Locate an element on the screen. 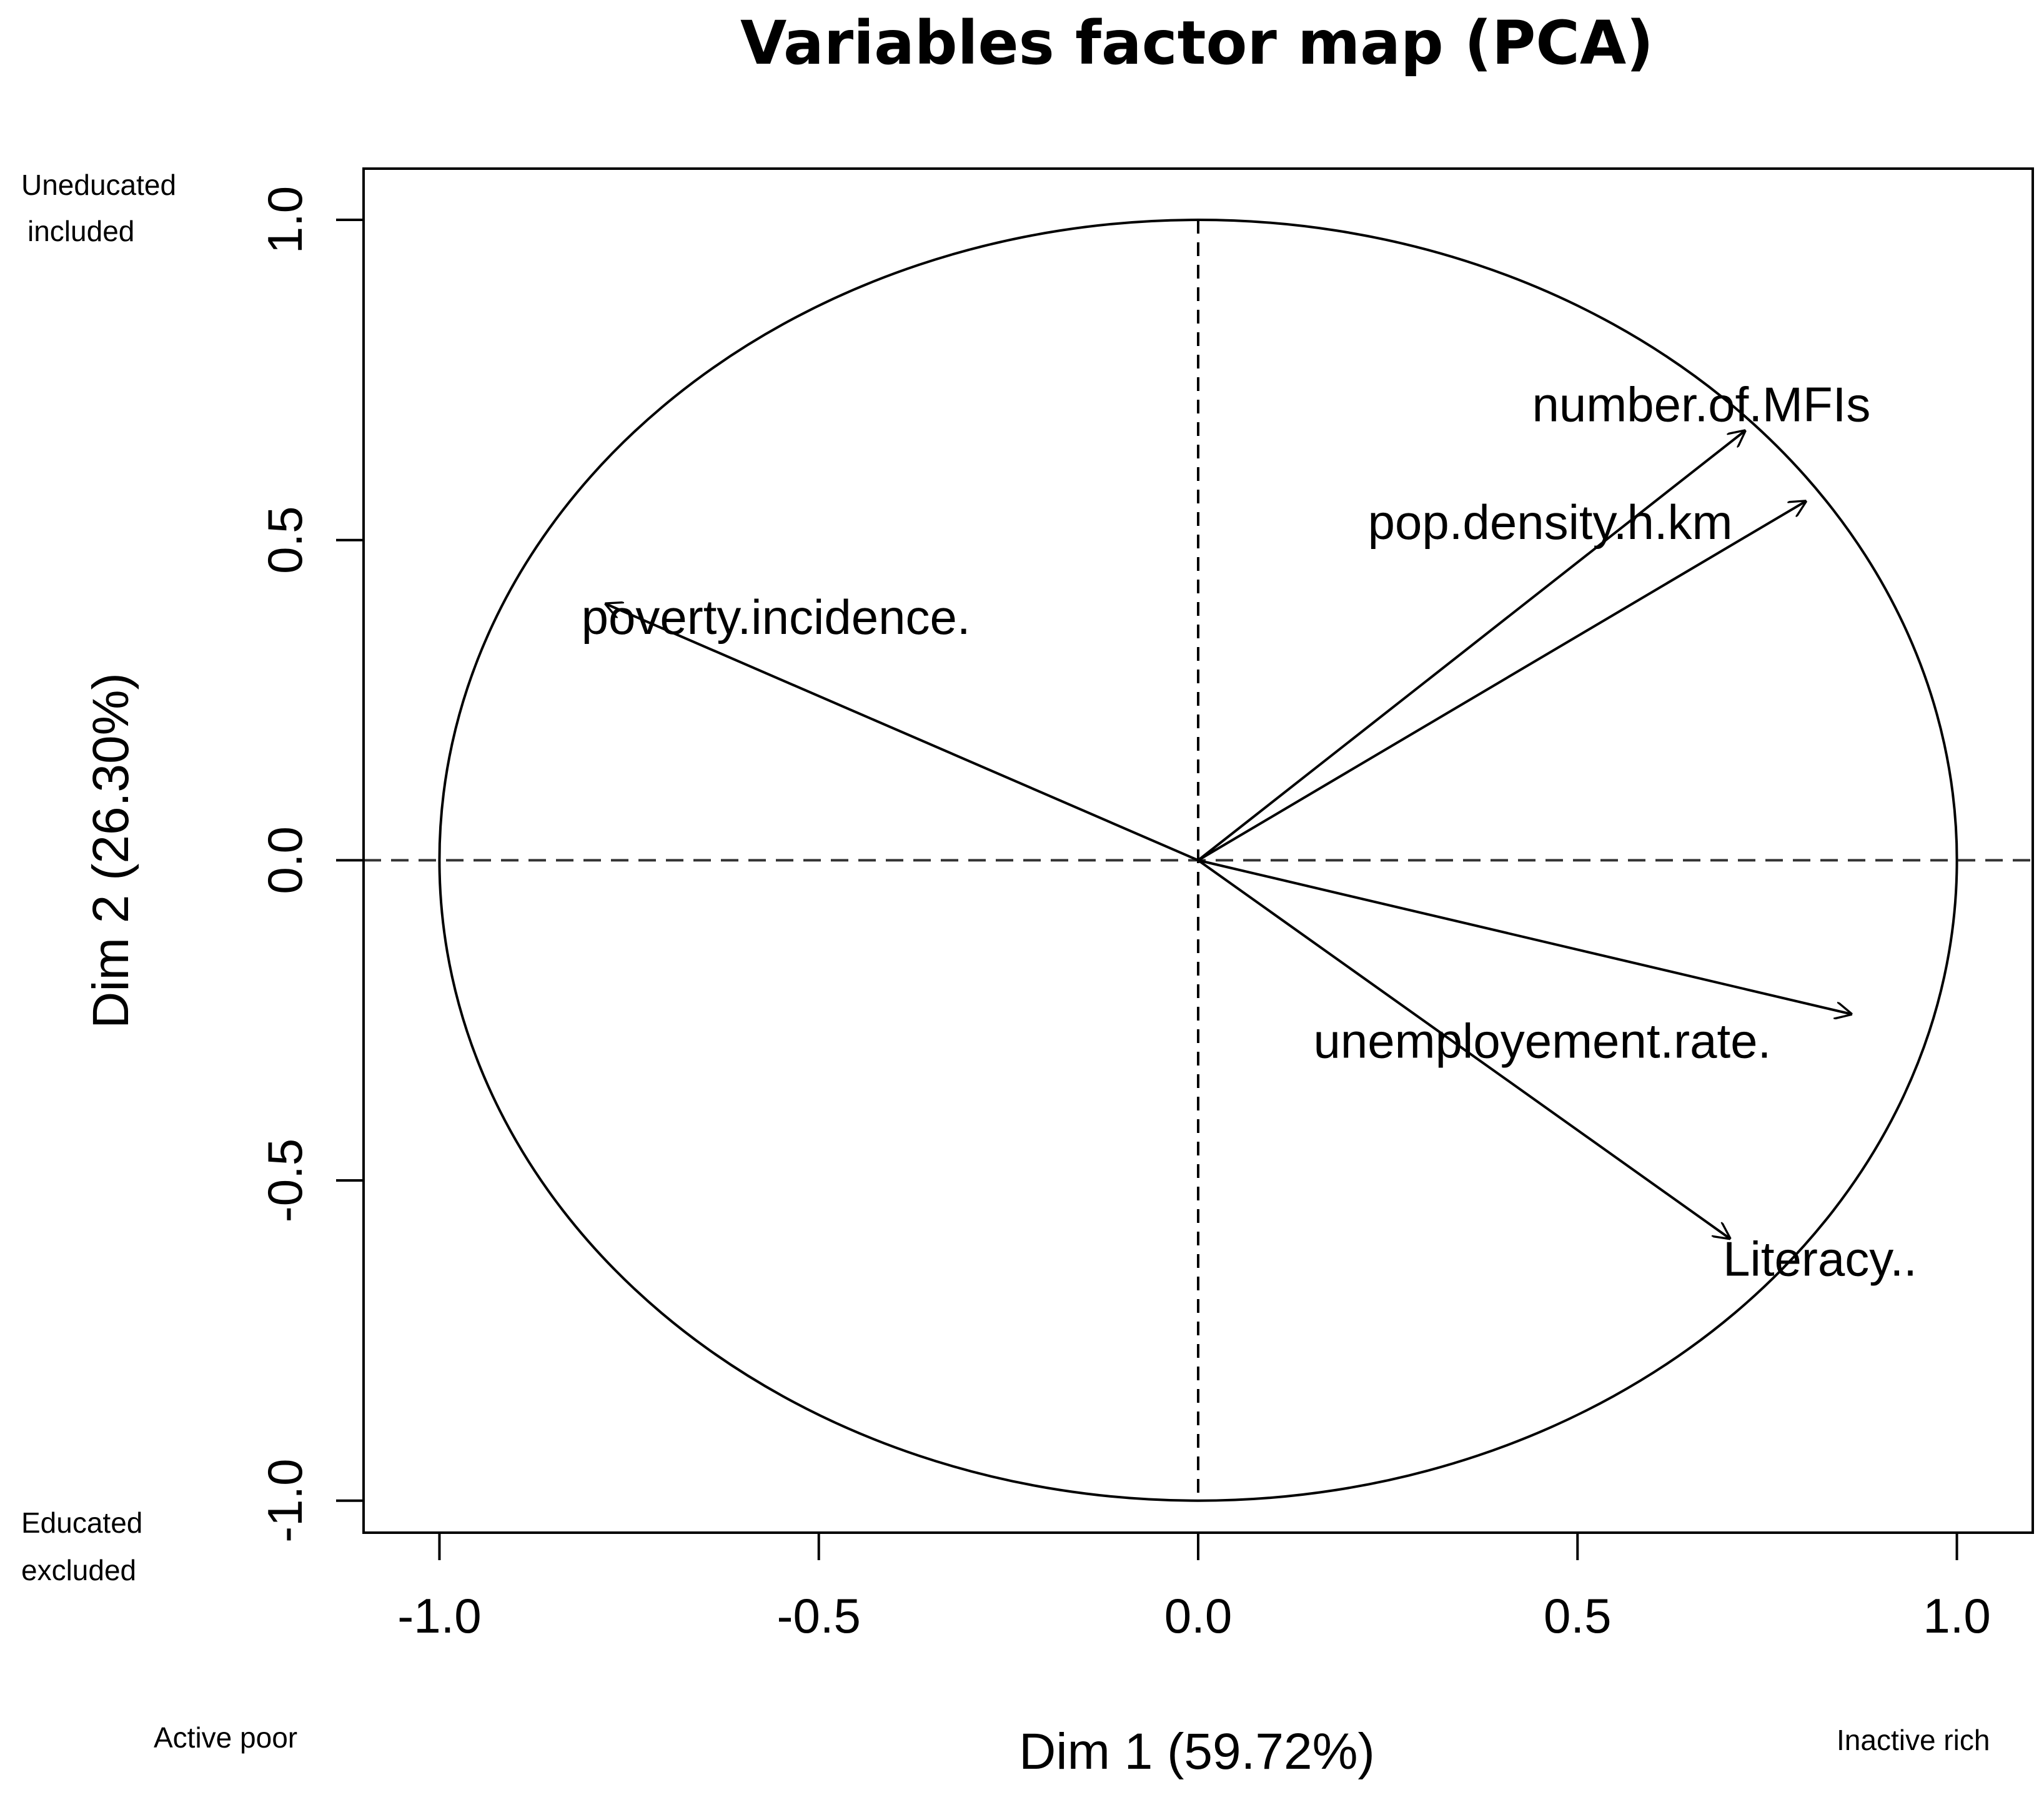  annotation-included: included is located at coordinates (80, 231).